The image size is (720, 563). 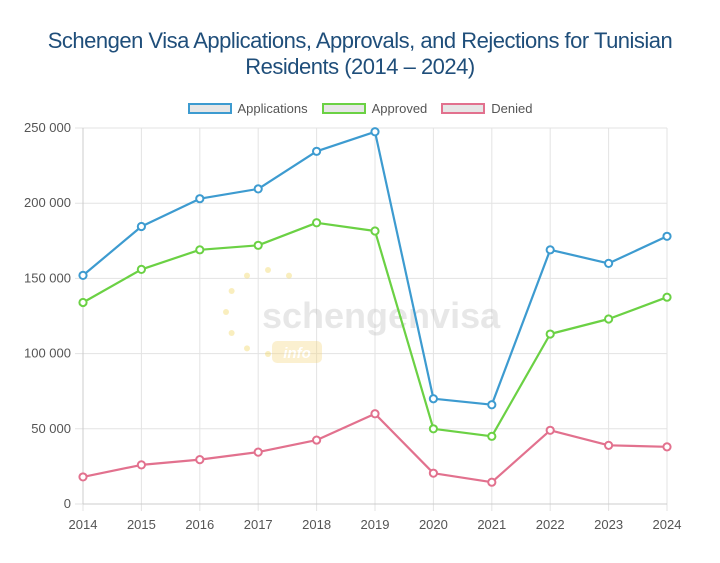 What do you see at coordinates (433, 524) in the screenshot?
I see `x-tick-label: 2020` at bounding box center [433, 524].